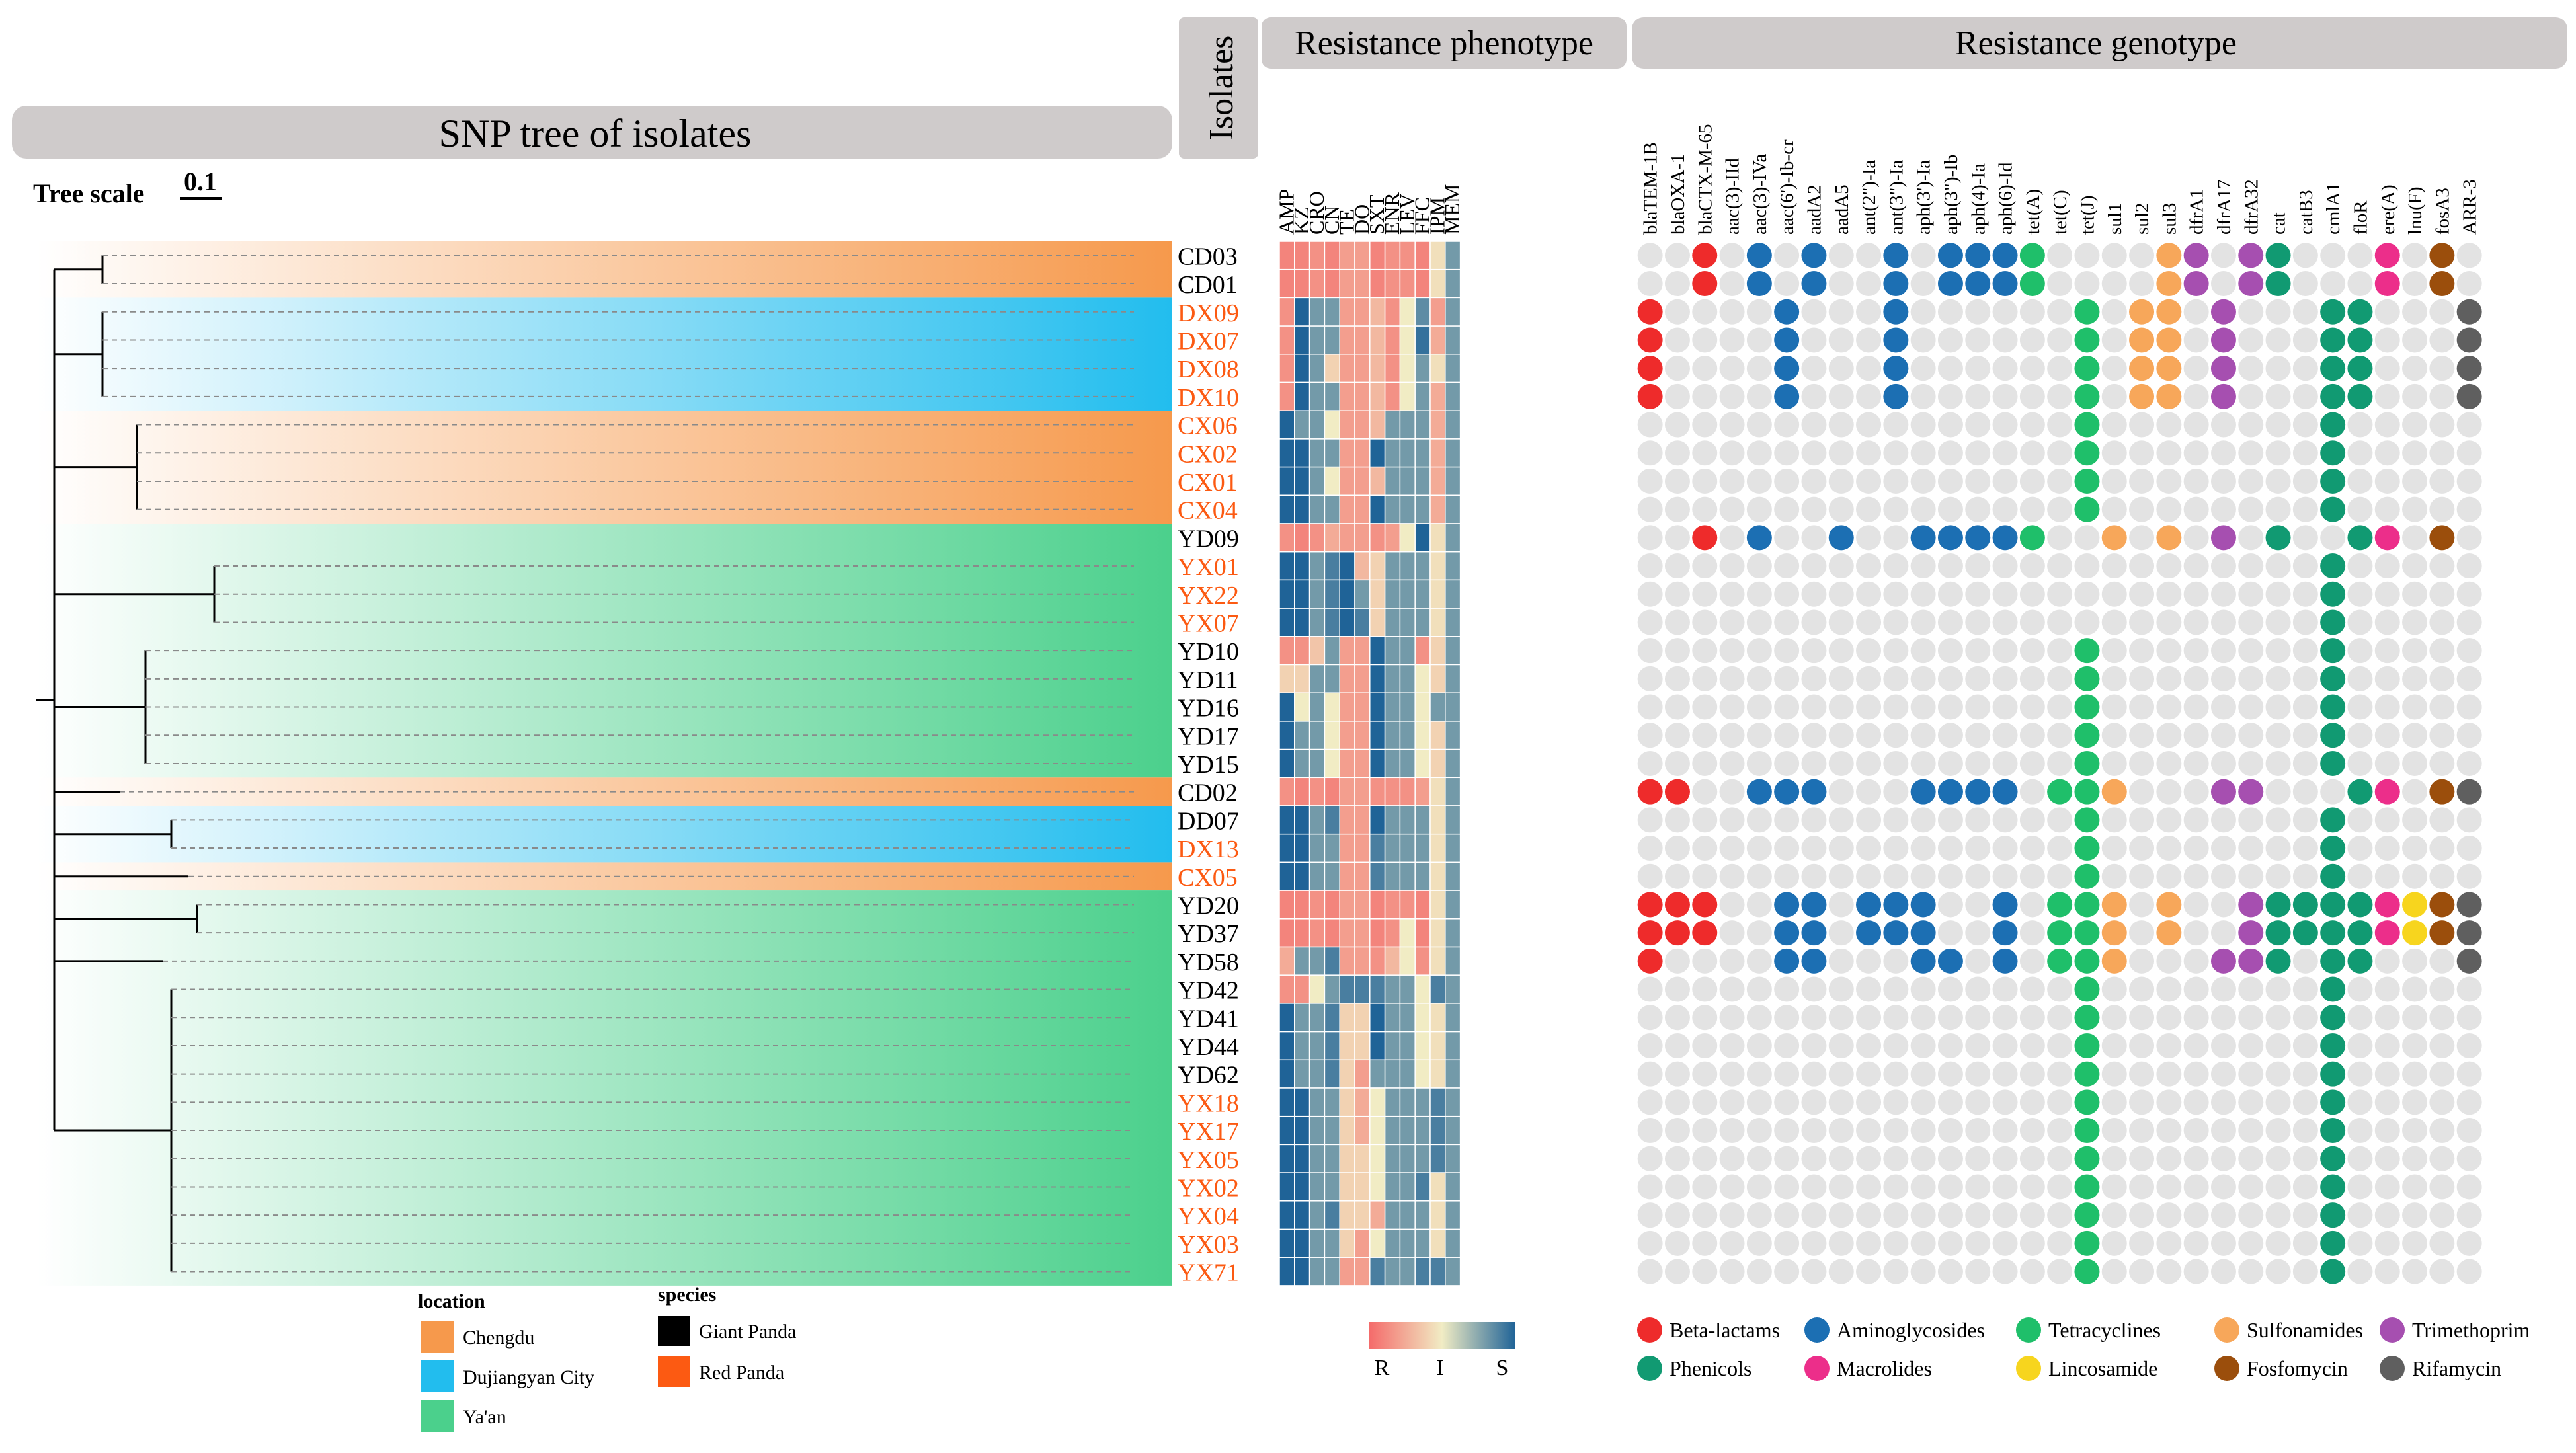 Image resolution: width=2576 pixels, height=1453 pixels. Describe the element at coordinates (1711, 1368) in the screenshot. I see `class-legend-label-phenicols: Phenicols` at that location.